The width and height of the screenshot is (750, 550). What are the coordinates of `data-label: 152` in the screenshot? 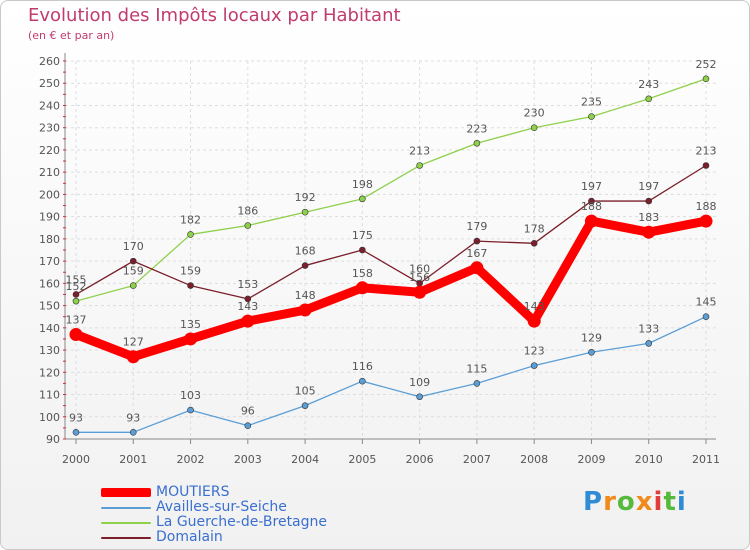 It's located at (76, 286).